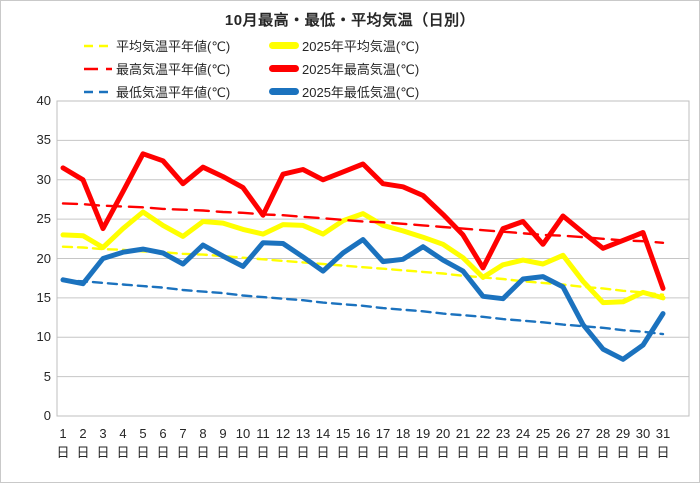 This screenshot has width=700, height=483. Describe the element at coordinates (343, 443) in the screenshot. I see `x-tick-label-15: 15 日` at that location.